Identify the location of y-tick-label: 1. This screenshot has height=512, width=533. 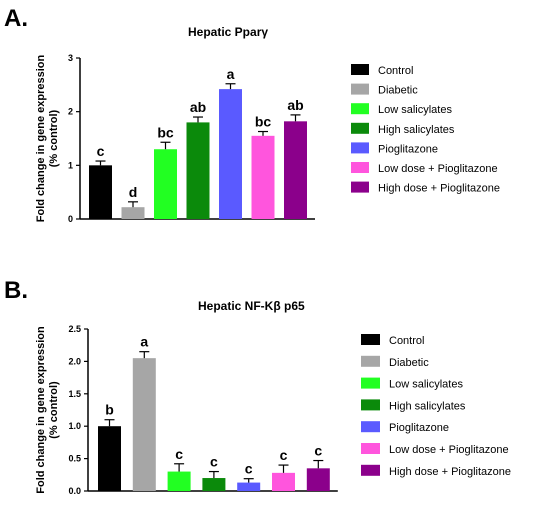
(70, 165).